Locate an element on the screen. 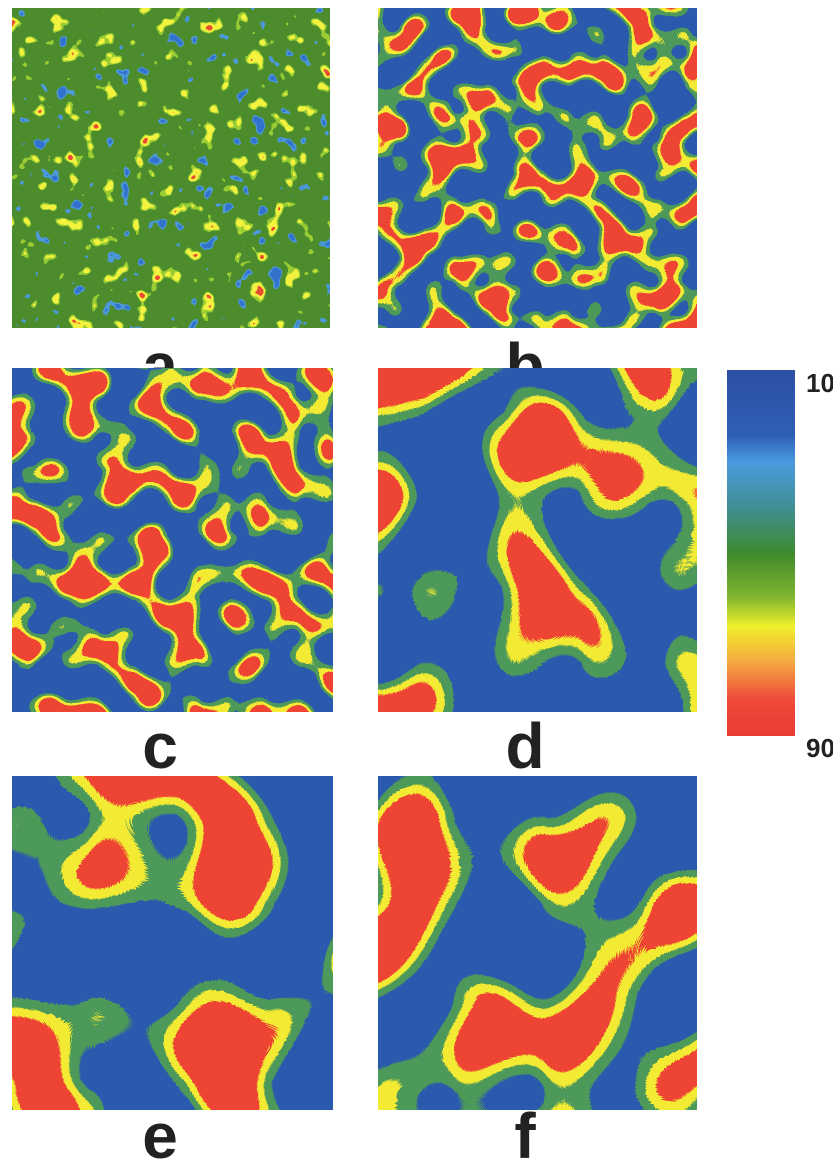 The height and width of the screenshot is (1164, 833). panel-label: d is located at coordinates (524, 746).